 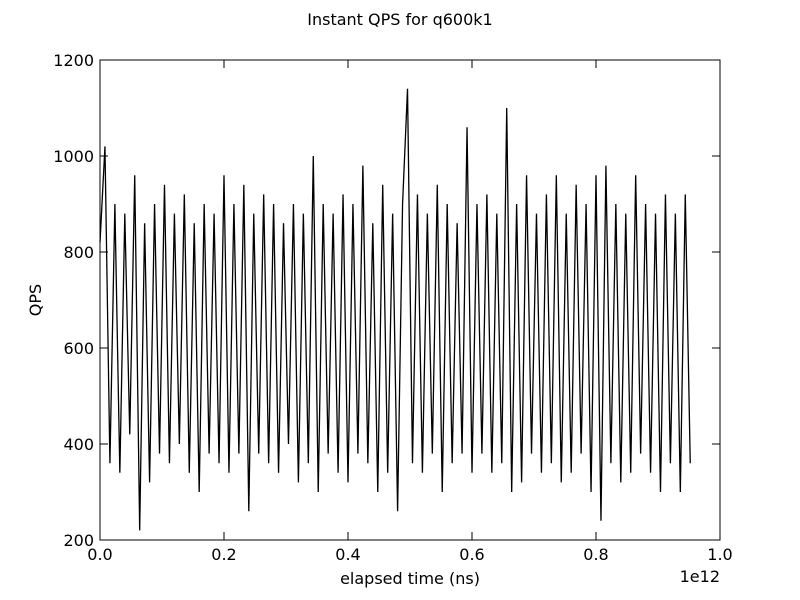 What do you see at coordinates (719, 554) in the screenshot?
I see `x-tick-label: 1.0` at bounding box center [719, 554].